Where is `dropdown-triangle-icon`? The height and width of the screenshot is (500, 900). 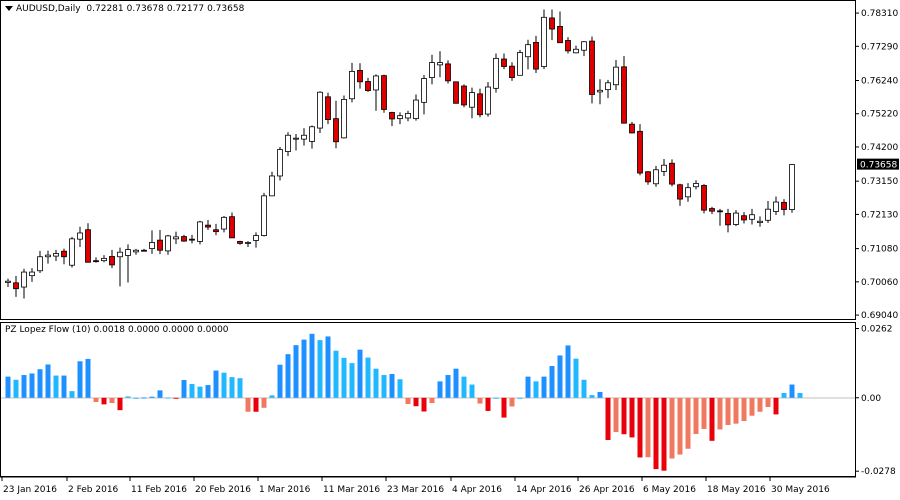 dropdown-triangle-icon is located at coordinates (9, 8).